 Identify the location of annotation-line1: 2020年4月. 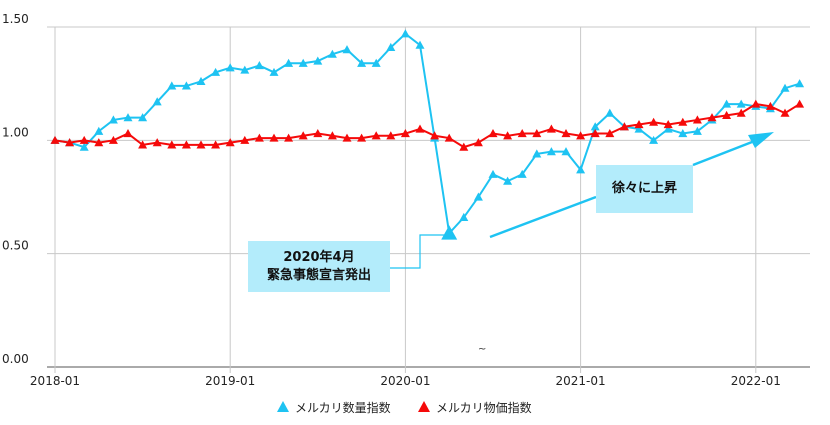
(319, 257).